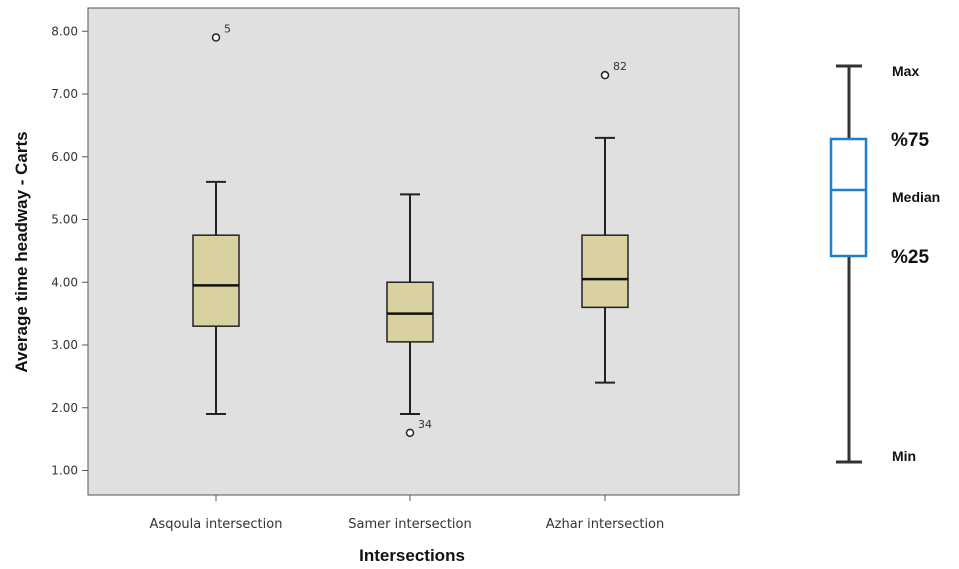 The height and width of the screenshot is (569, 959). Describe the element at coordinates (64, 157) in the screenshot. I see `y-tick-label: 6.00` at that location.